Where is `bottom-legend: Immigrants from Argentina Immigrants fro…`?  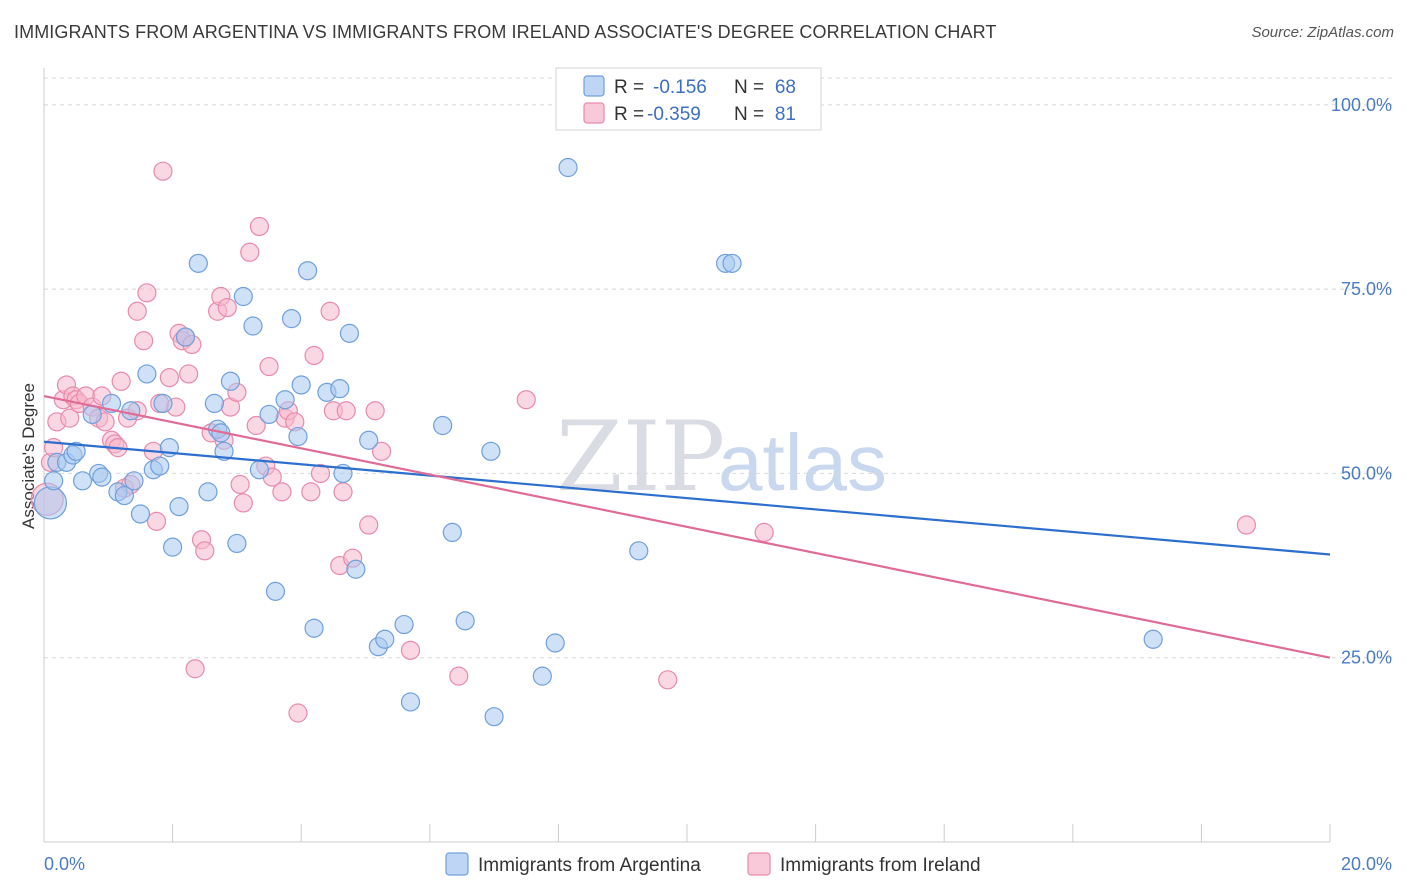
bottom-legend: Immigrants from Argentina Immigrants fro… is located at coordinates (713, 864).